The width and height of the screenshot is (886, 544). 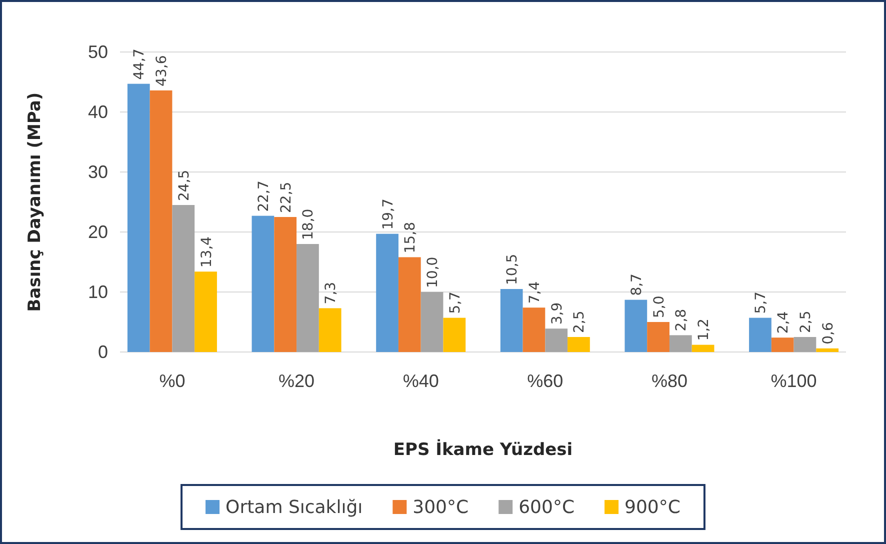 I want to click on legend-label: Ortam Sıcaklığı, so click(x=294, y=507).